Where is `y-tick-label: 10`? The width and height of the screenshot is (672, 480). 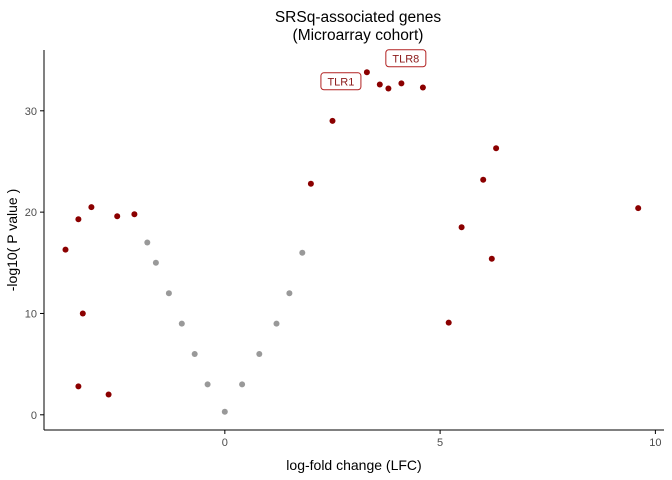
y-tick-label: 10 is located at coordinates (31, 314).